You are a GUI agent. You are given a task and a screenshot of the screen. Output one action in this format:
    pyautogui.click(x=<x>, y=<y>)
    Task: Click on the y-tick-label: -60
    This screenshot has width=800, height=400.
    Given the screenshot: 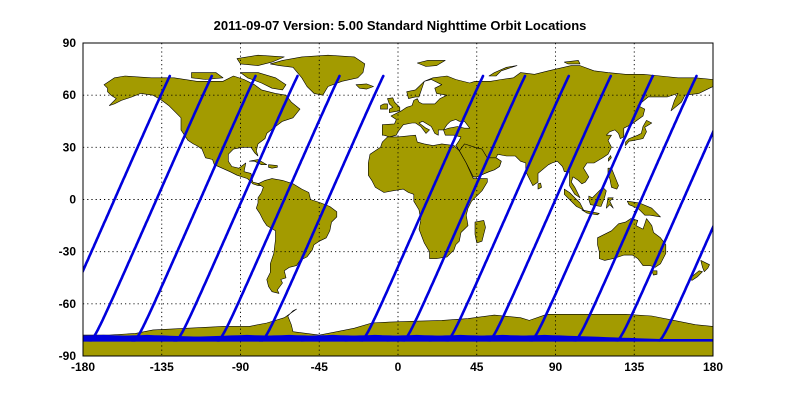 What is the action you would take?
    pyautogui.click(x=68, y=304)
    